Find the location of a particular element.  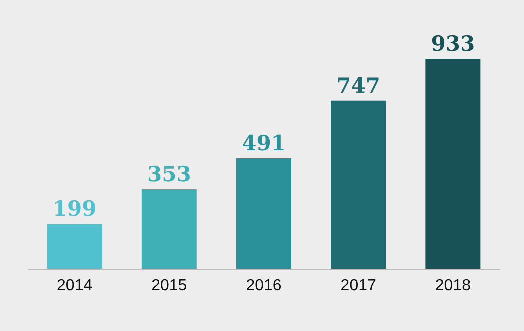

x-tick-label: 2018 is located at coordinates (453, 286).